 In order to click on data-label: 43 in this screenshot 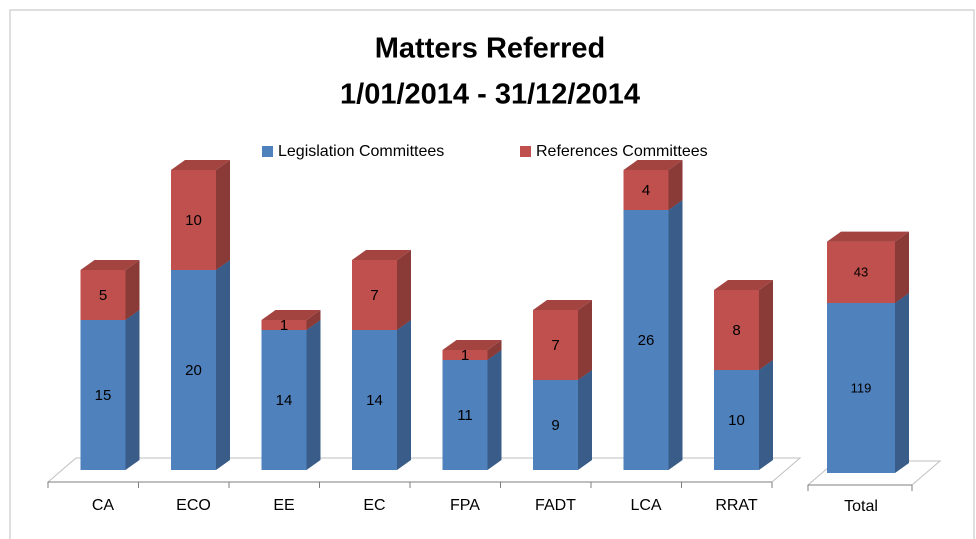, I will do `click(861, 272)`.